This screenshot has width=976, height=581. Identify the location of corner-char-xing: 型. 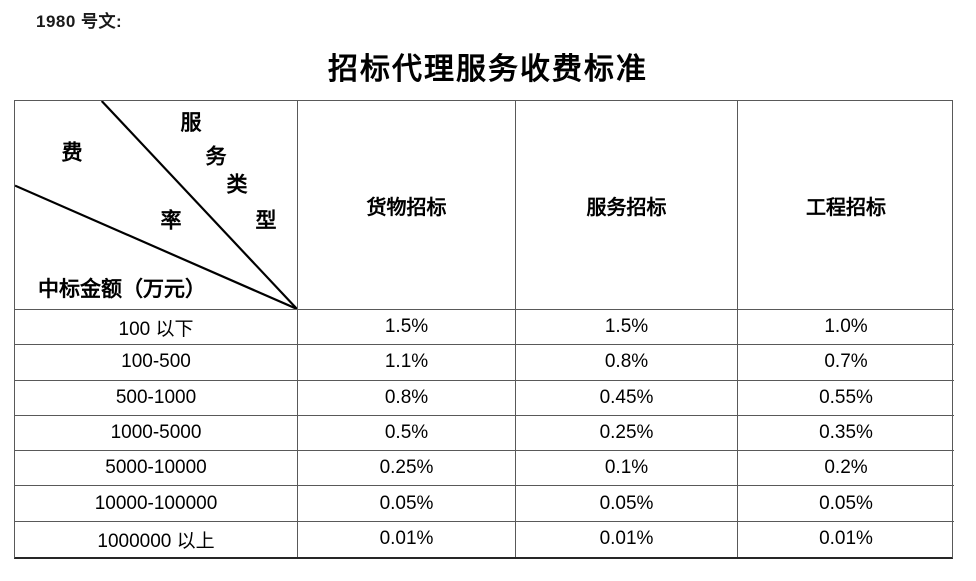
(266, 220).